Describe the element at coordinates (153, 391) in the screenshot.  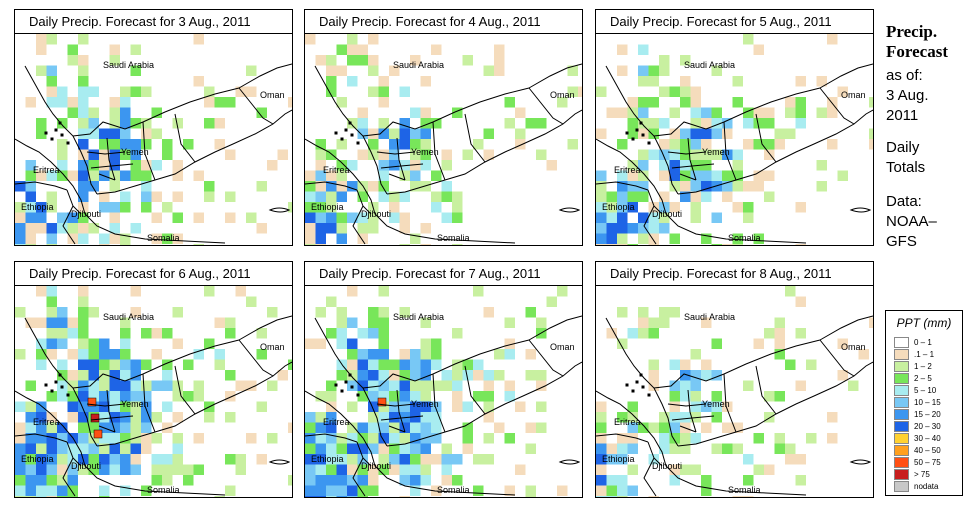
I see `precip-grid-cells` at that location.